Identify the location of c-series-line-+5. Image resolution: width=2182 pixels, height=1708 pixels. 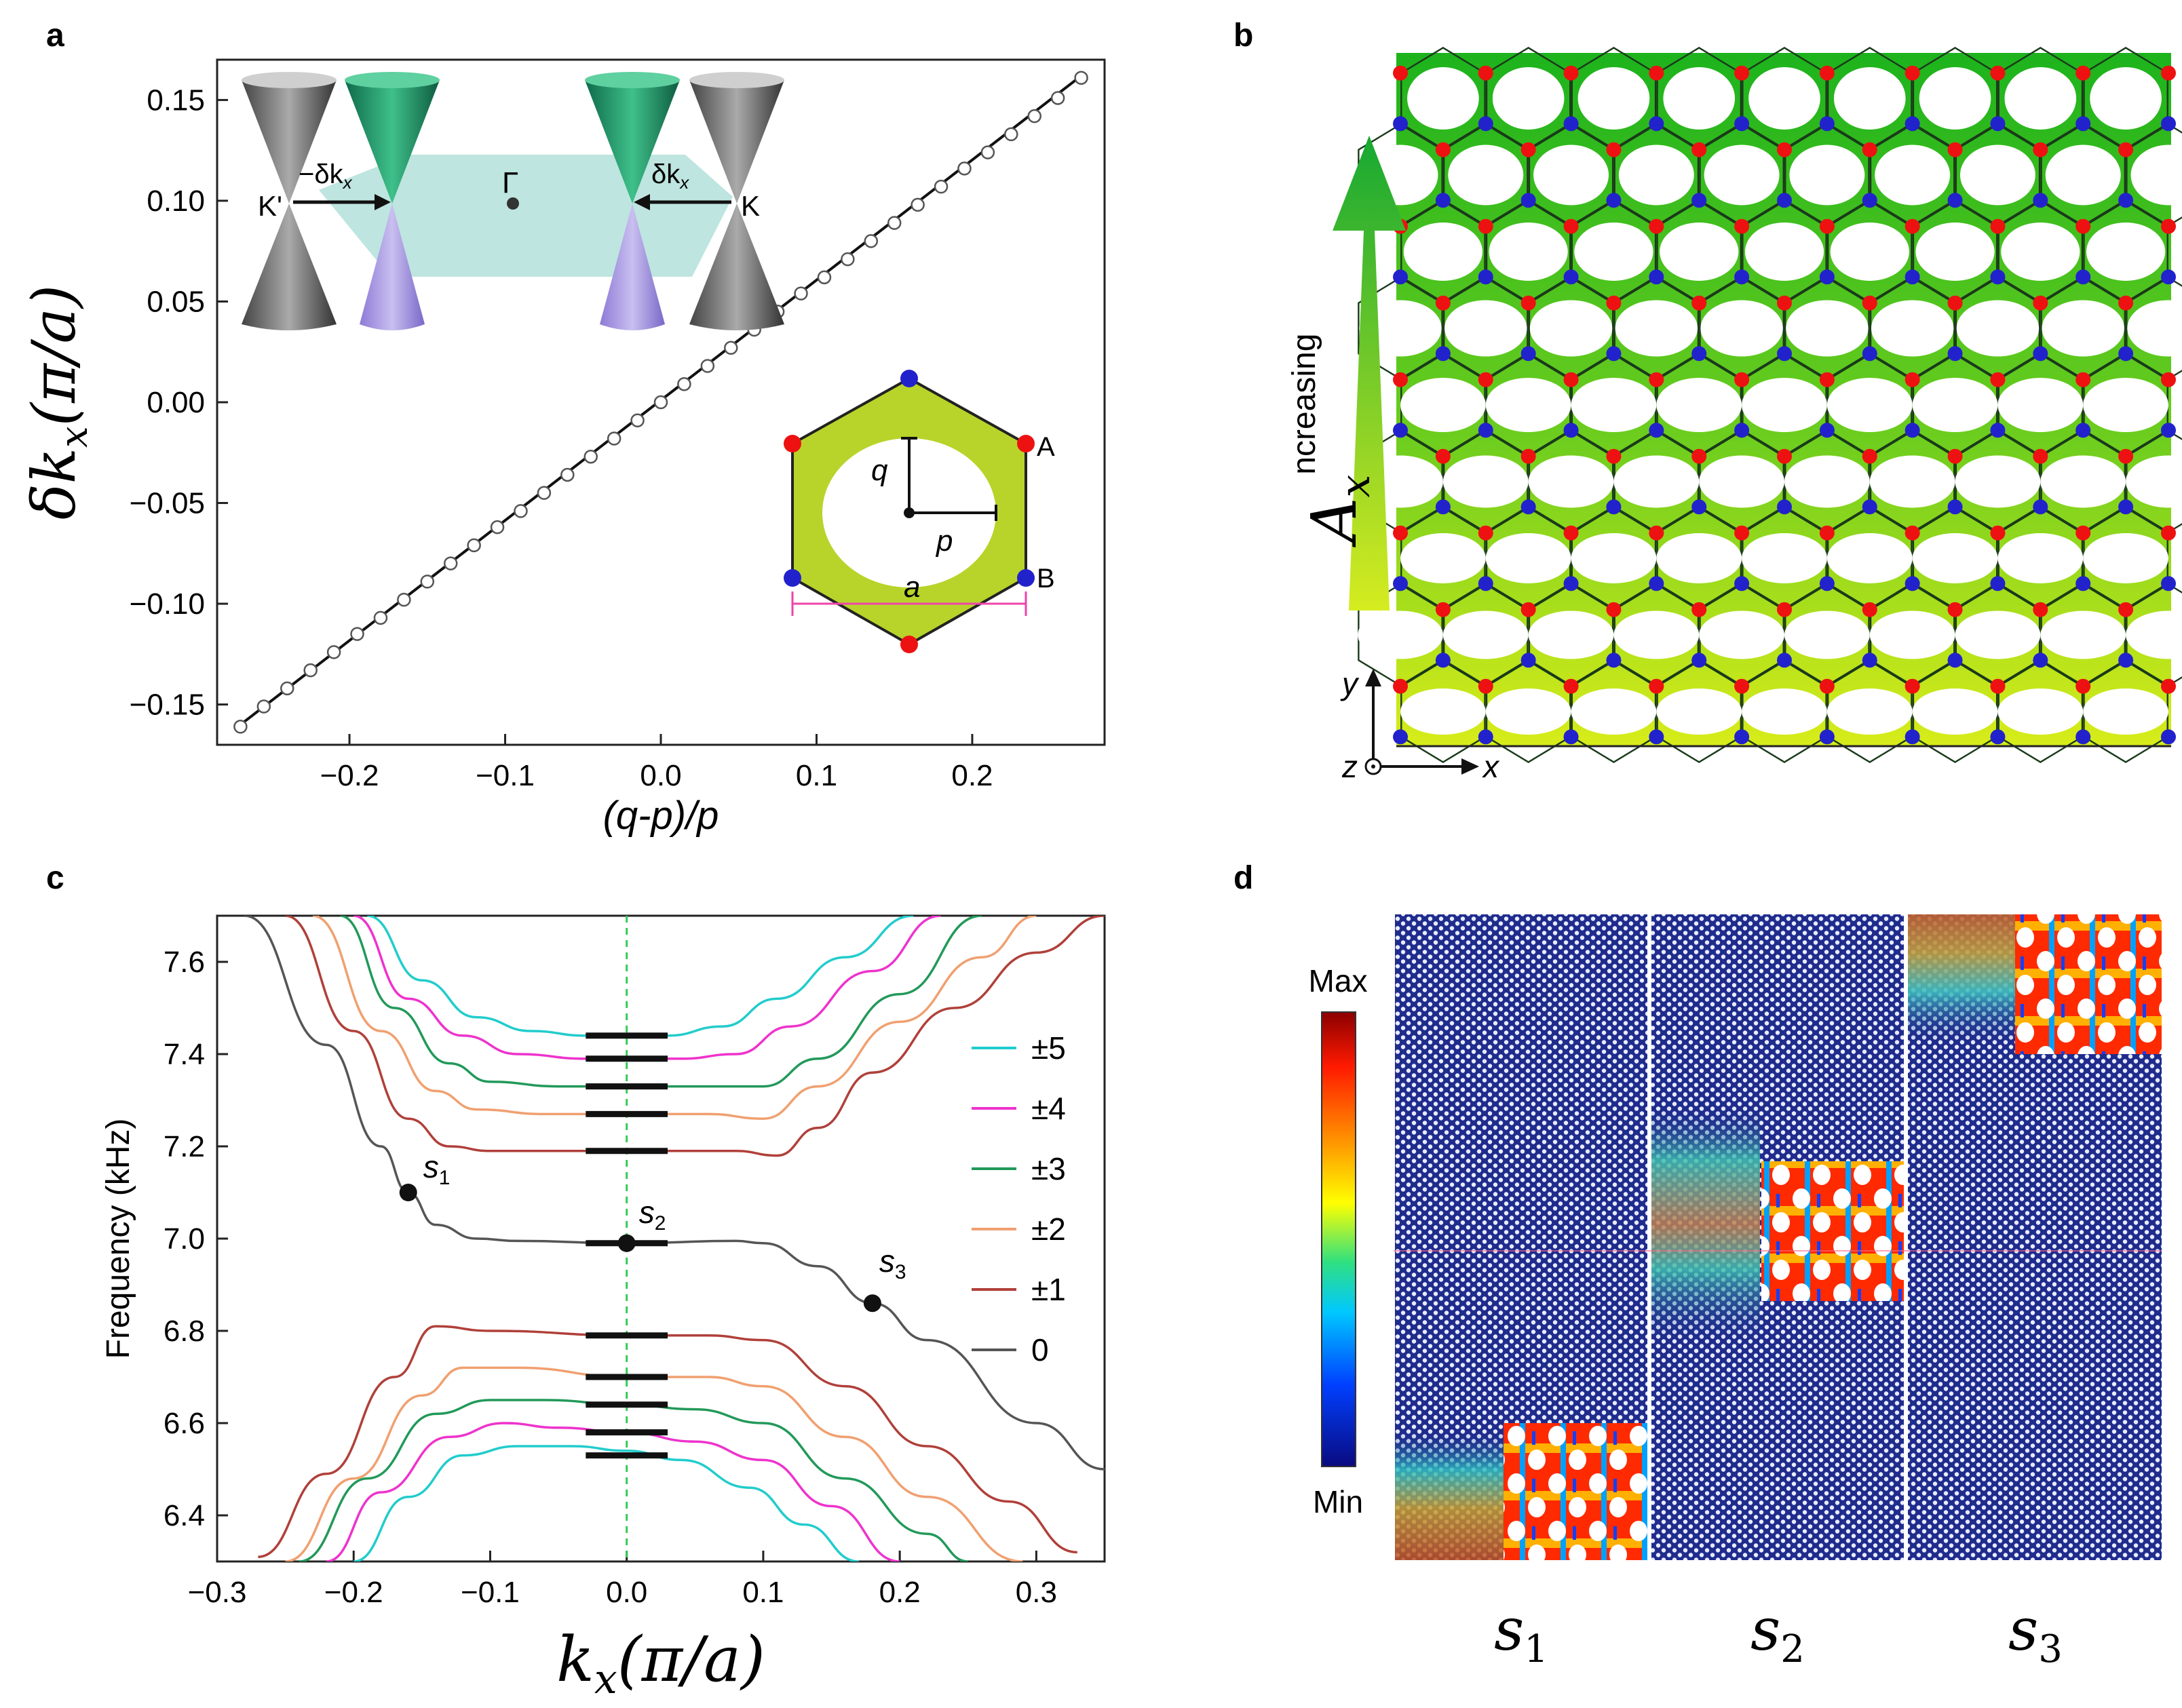
(640, 976).